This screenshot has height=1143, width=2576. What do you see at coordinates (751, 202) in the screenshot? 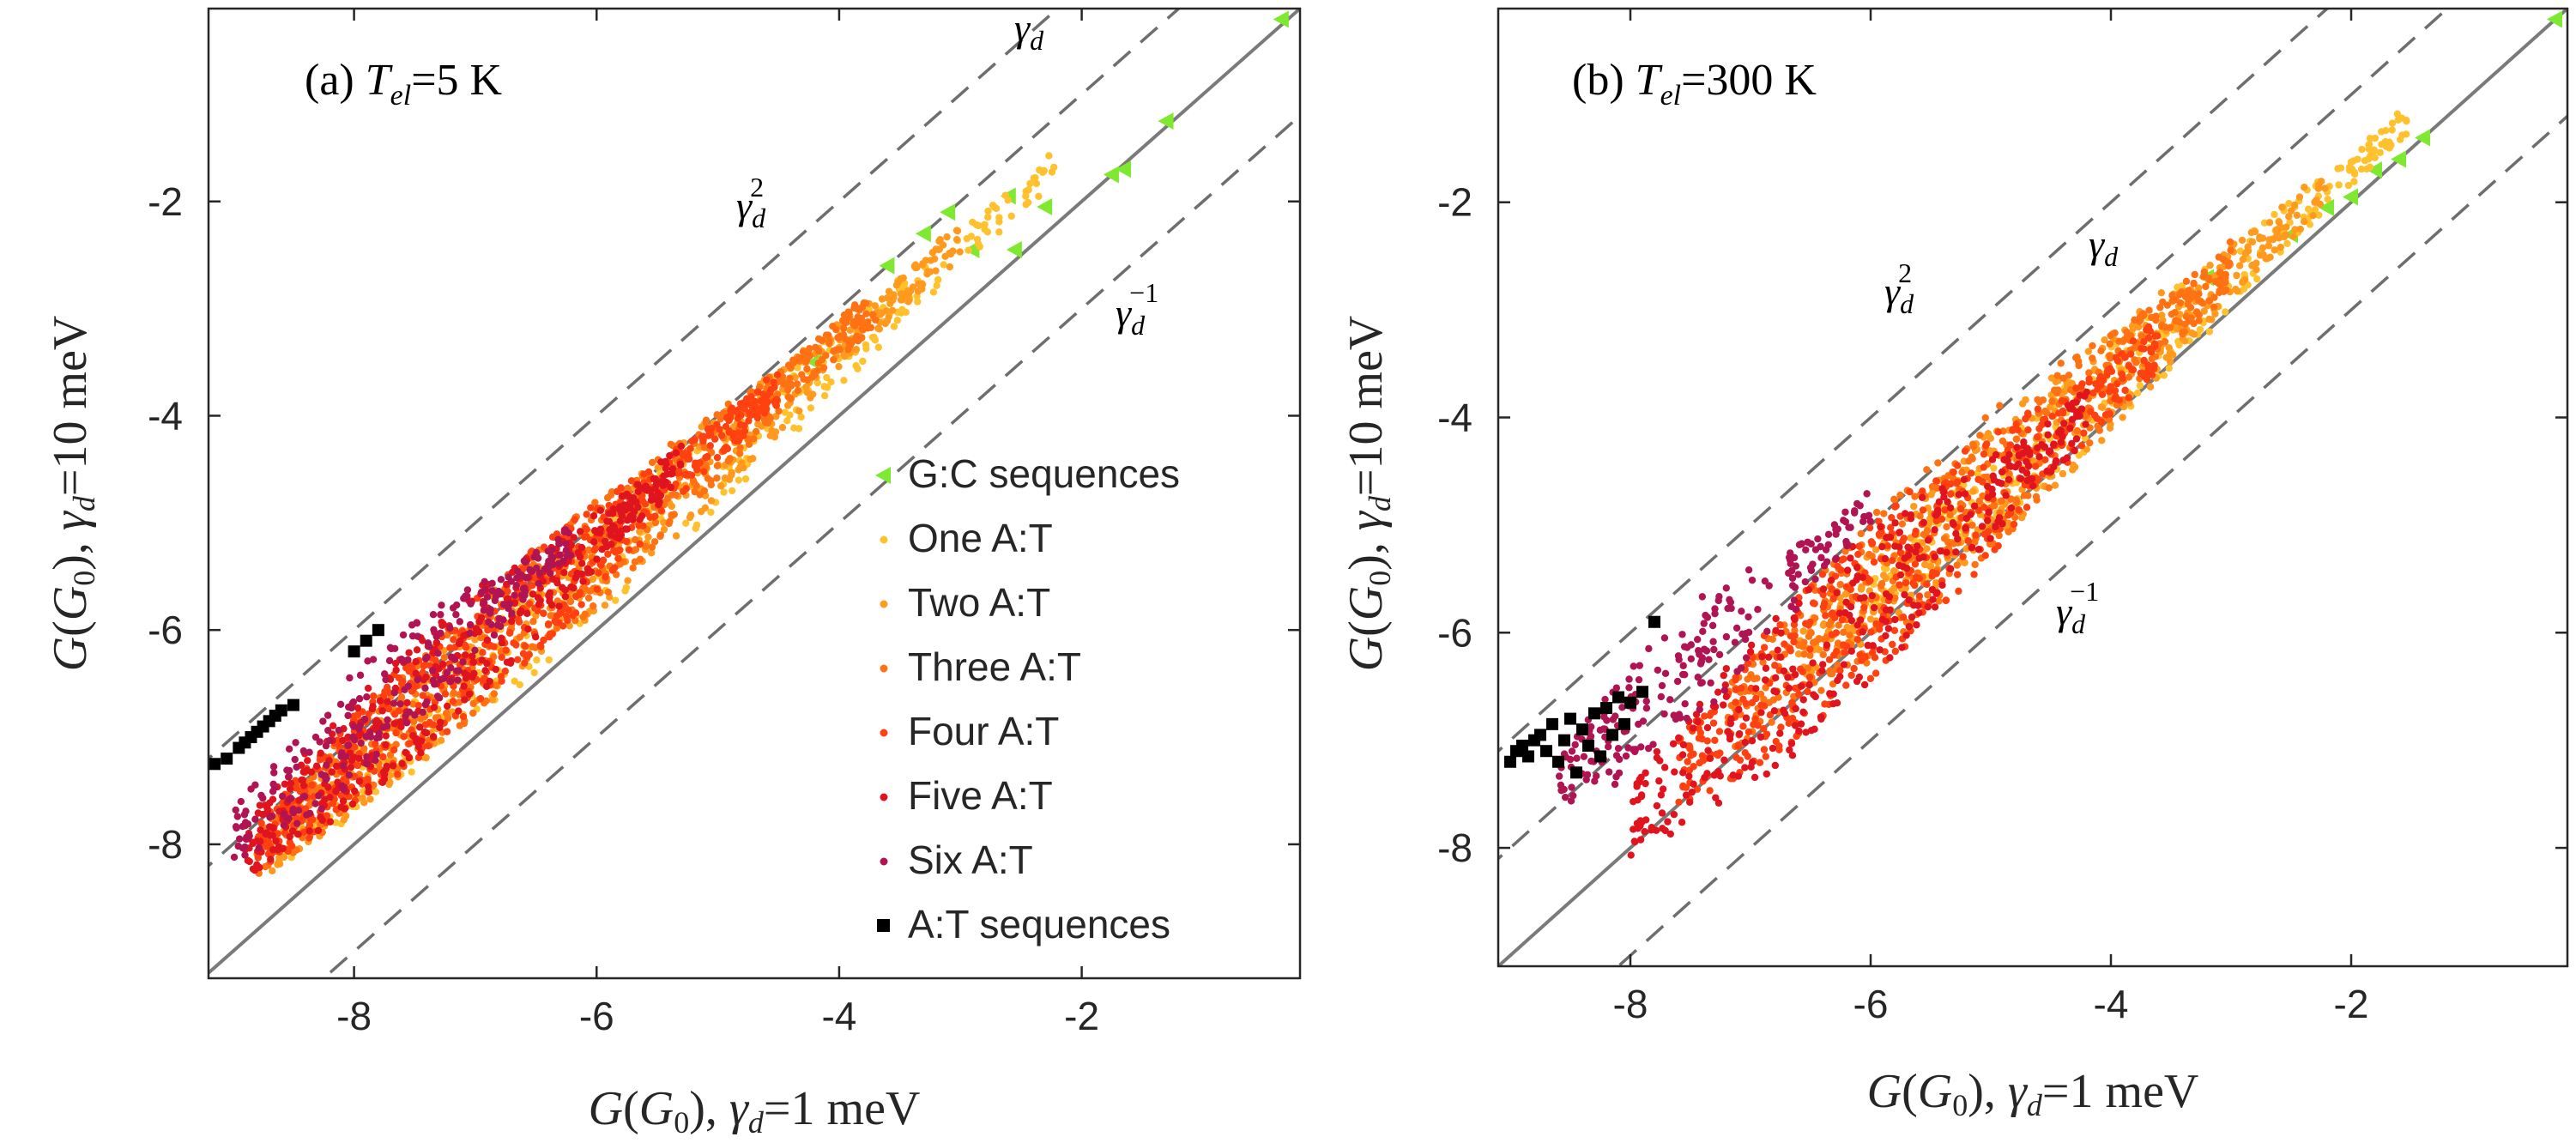
I see `panel-a-label-gamma-d-squared: γd2` at bounding box center [751, 202].